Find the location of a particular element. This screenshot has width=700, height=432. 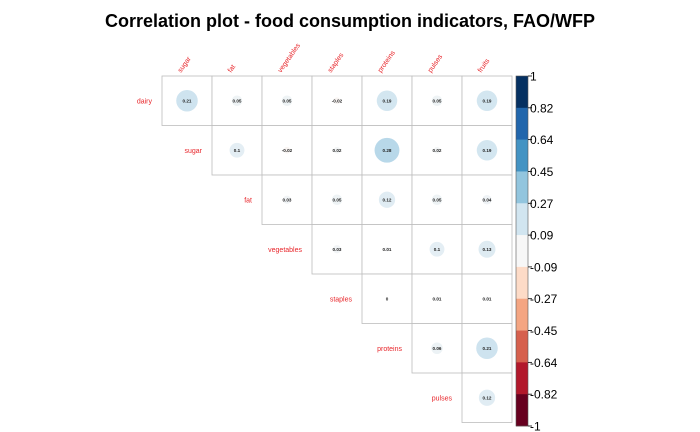

colorbar-tick-label: 0.64 is located at coordinates (542, 140).